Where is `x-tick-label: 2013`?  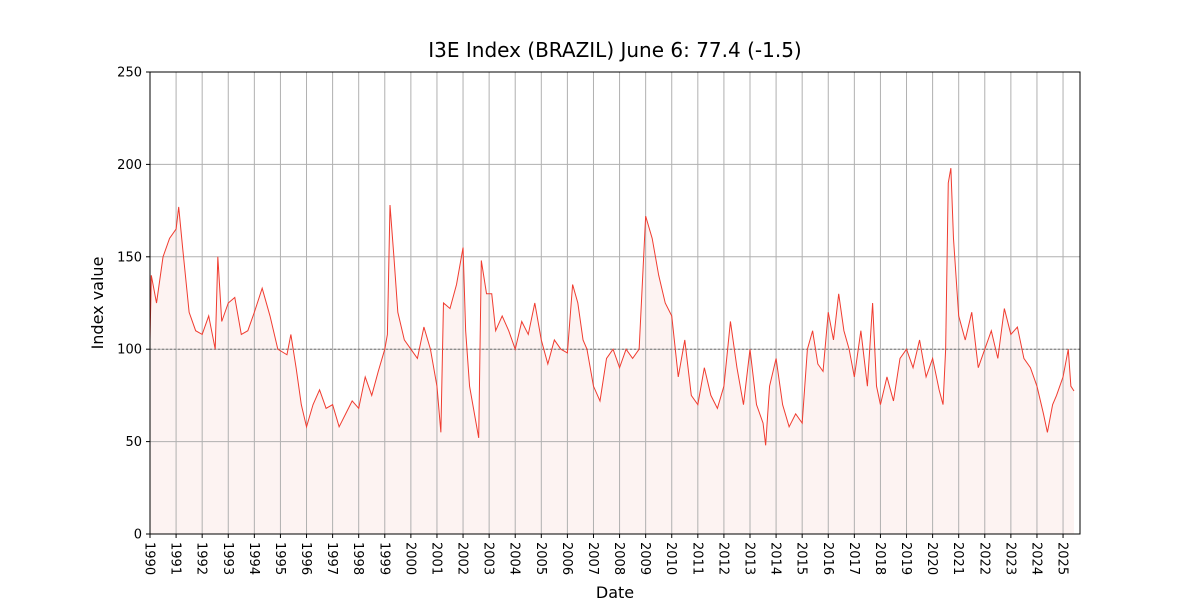 x-tick-label: 2013 is located at coordinates (749, 558).